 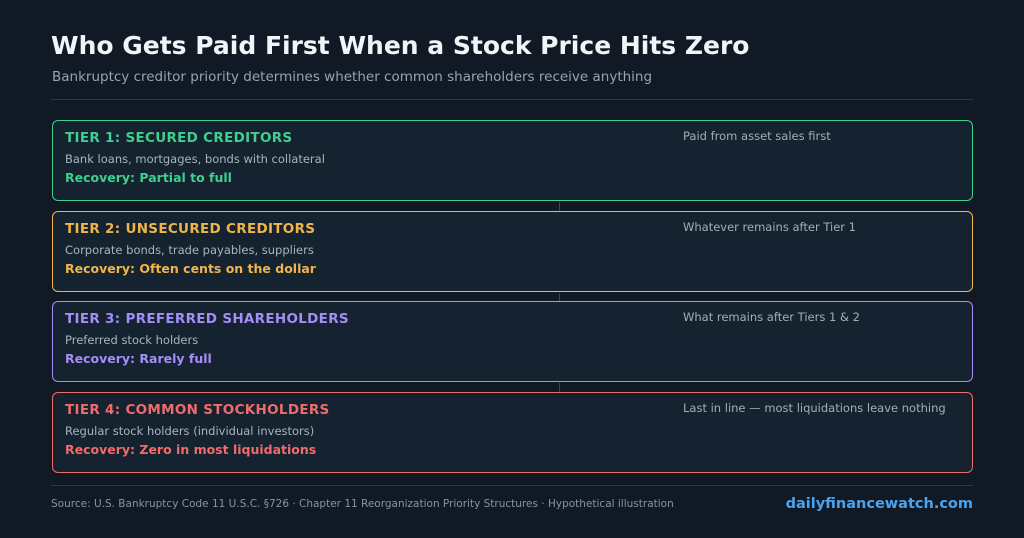 What do you see at coordinates (190, 229) in the screenshot?
I see `tier-name: TIER 2: UNSECURED CREDITORS` at bounding box center [190, 229].